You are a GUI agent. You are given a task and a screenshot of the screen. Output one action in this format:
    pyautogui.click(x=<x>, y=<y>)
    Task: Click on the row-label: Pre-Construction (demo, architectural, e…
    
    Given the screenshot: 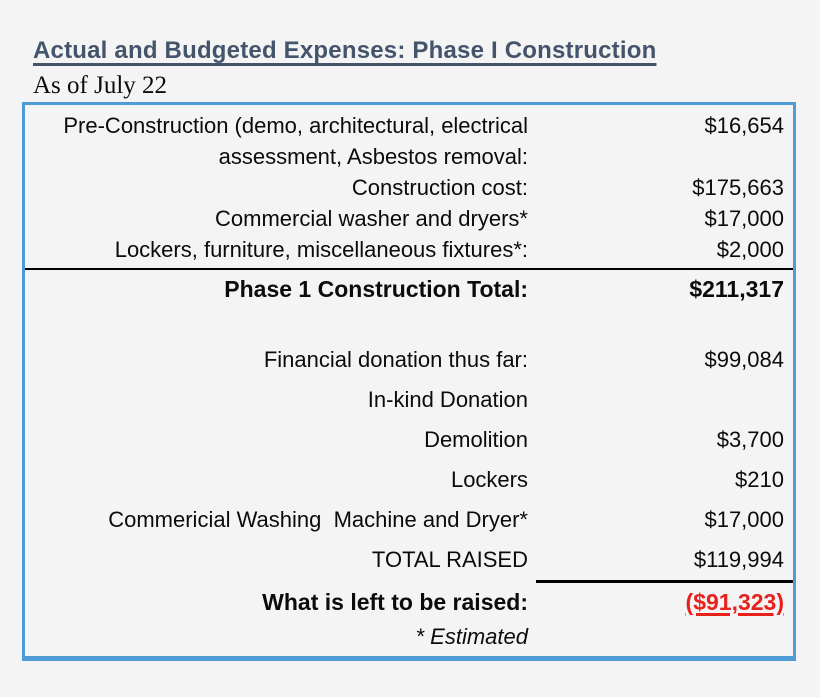 What is the action you would take?
    pyautogui.click(x=299, y=141)
    